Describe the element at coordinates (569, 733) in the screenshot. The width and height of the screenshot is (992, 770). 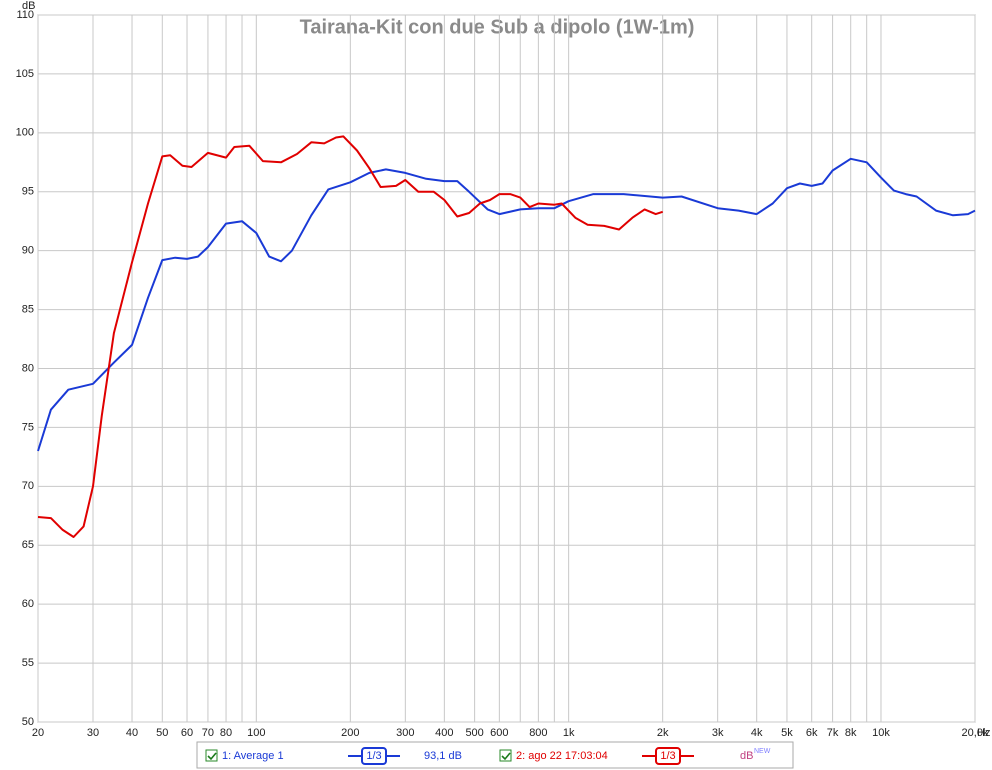
I see `x-tick-label: 1k` at that location.